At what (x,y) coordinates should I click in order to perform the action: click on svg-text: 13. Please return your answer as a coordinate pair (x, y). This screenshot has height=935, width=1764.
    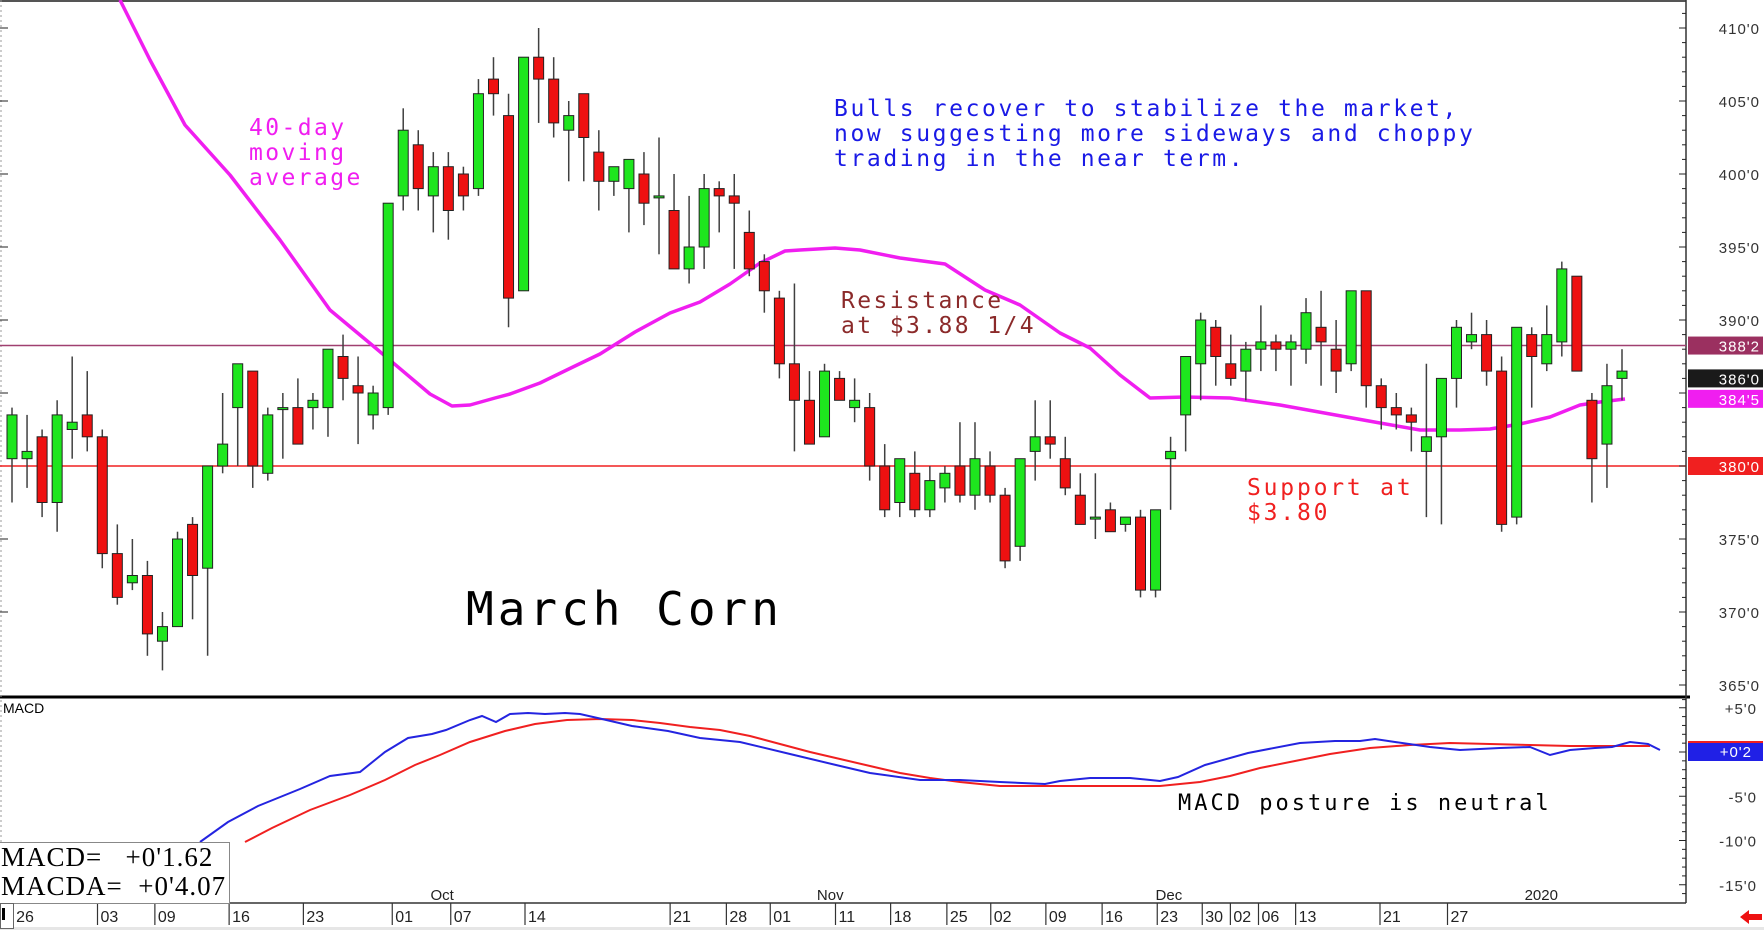
    Looking at the image, I should click on (1308, 917).